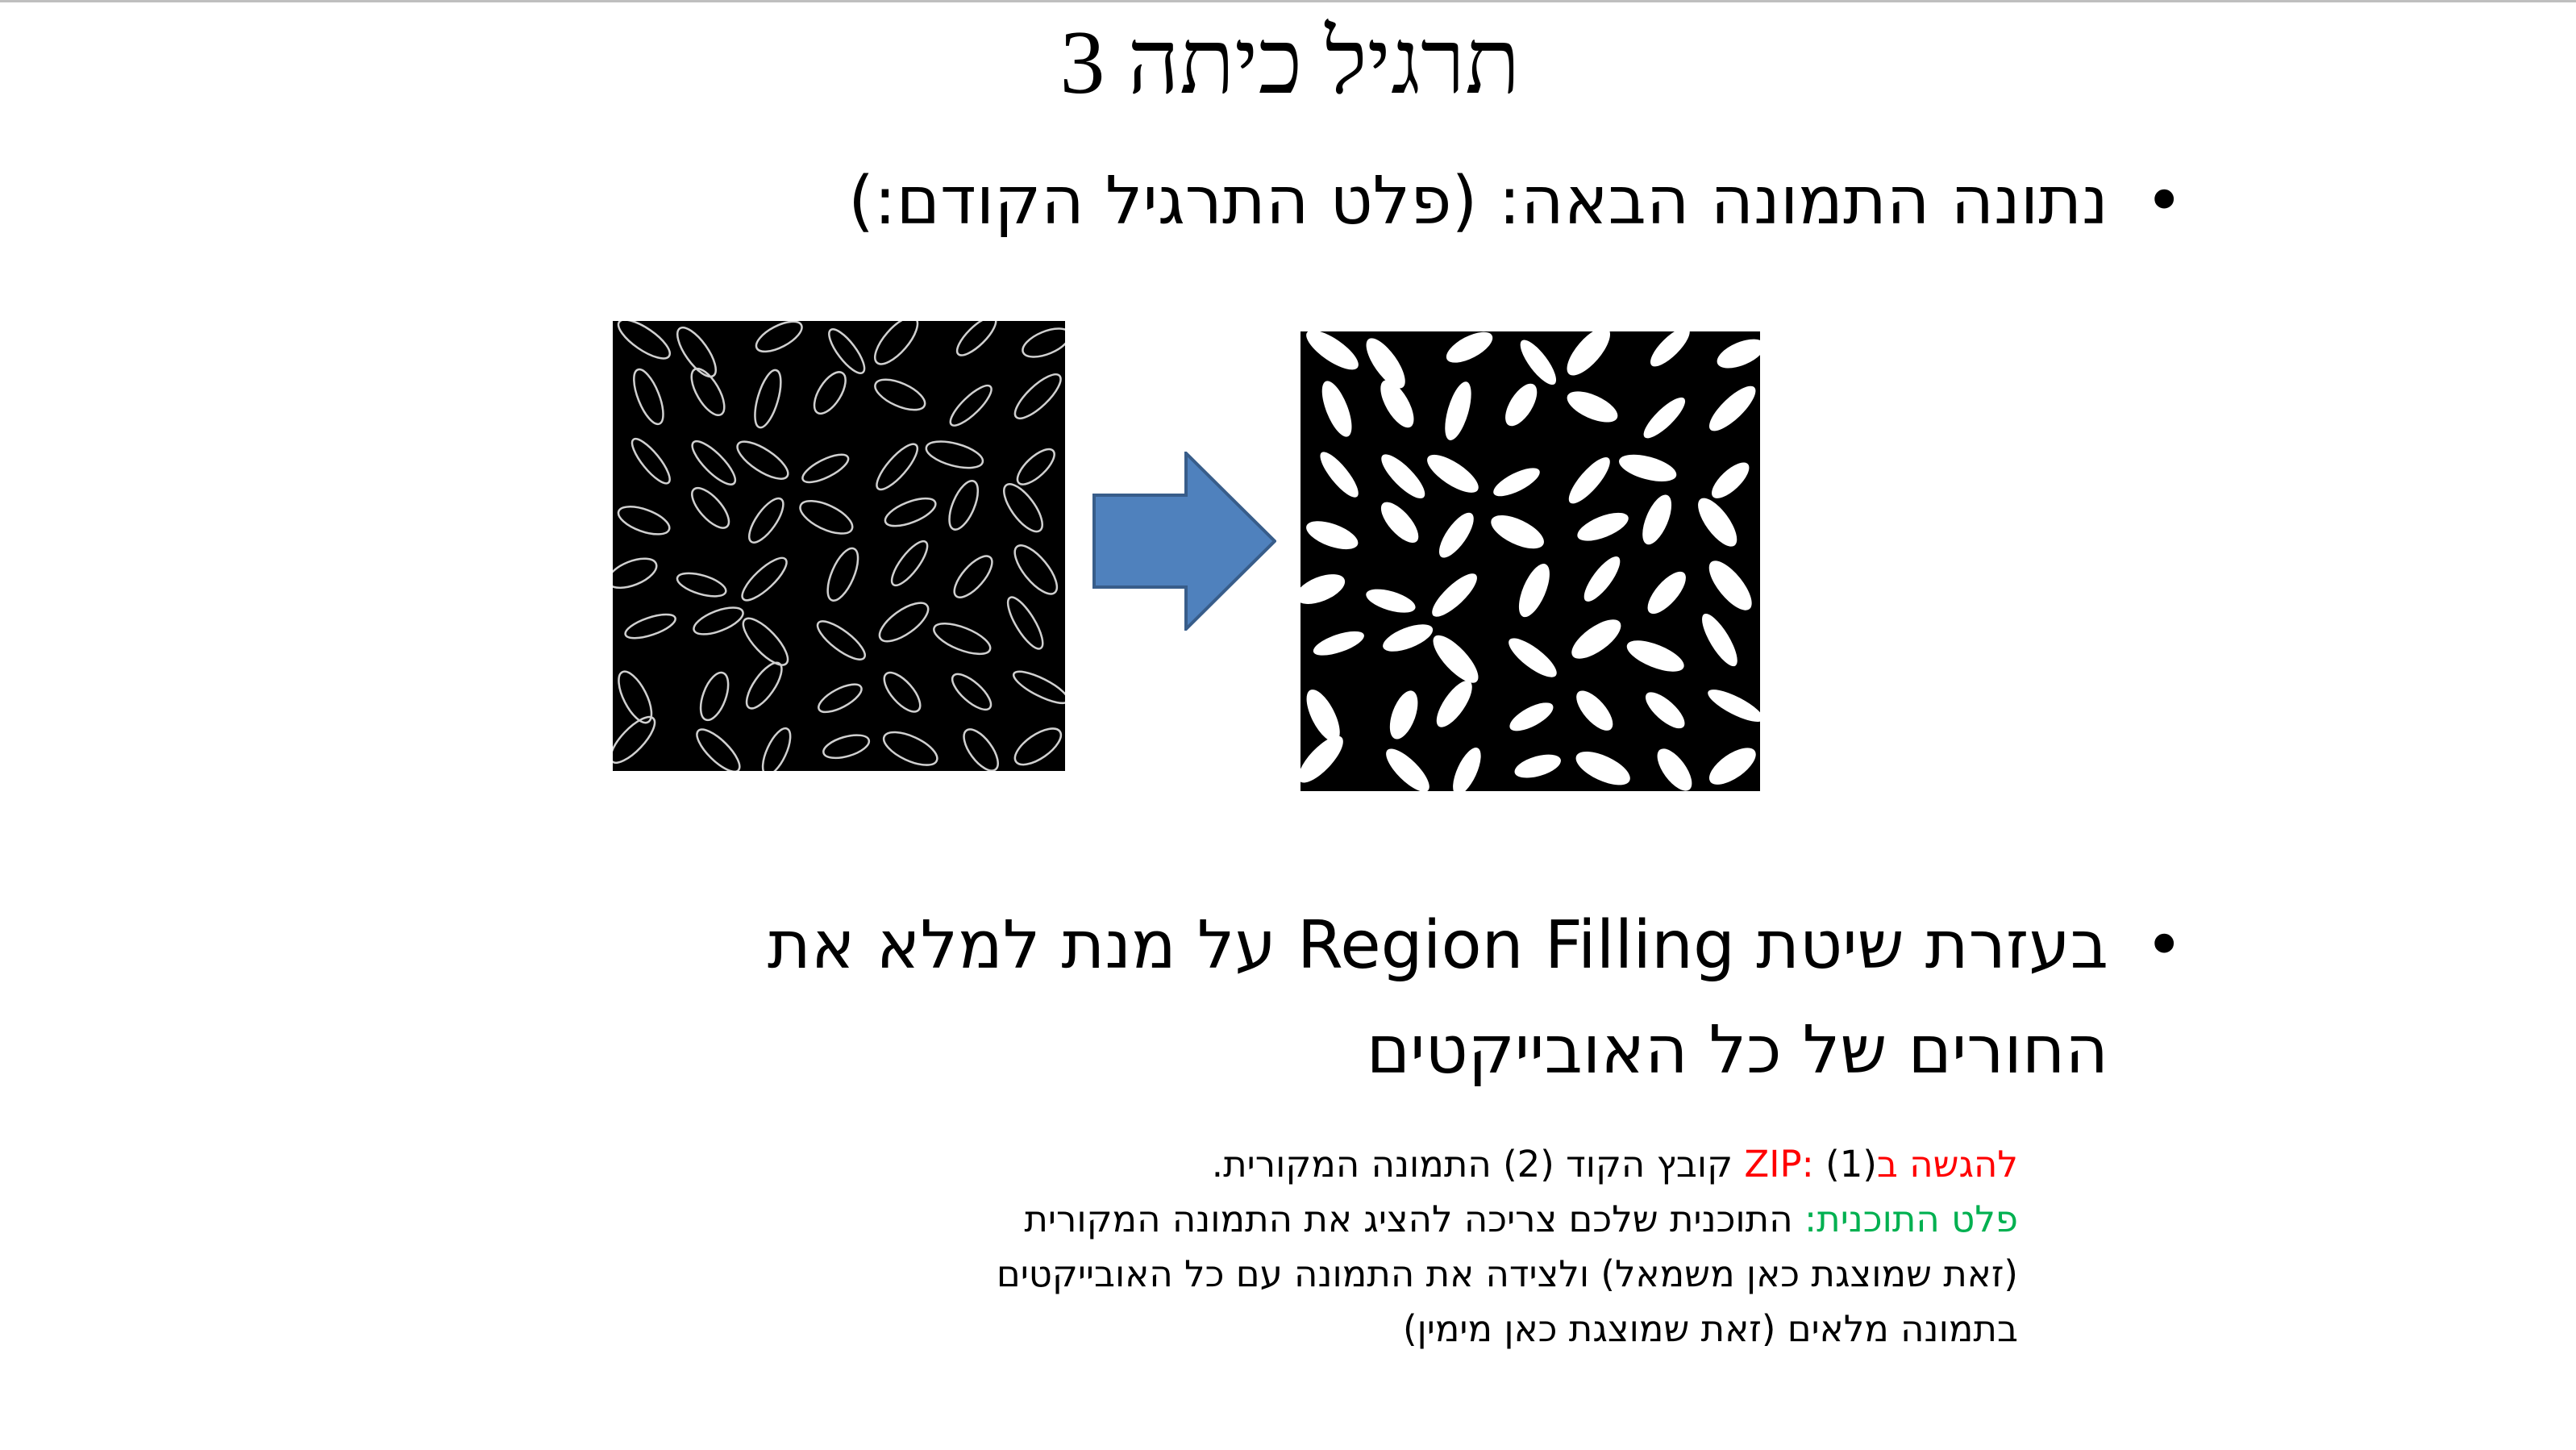  I want to click on right-arrow-icon, so click(1184, 541).